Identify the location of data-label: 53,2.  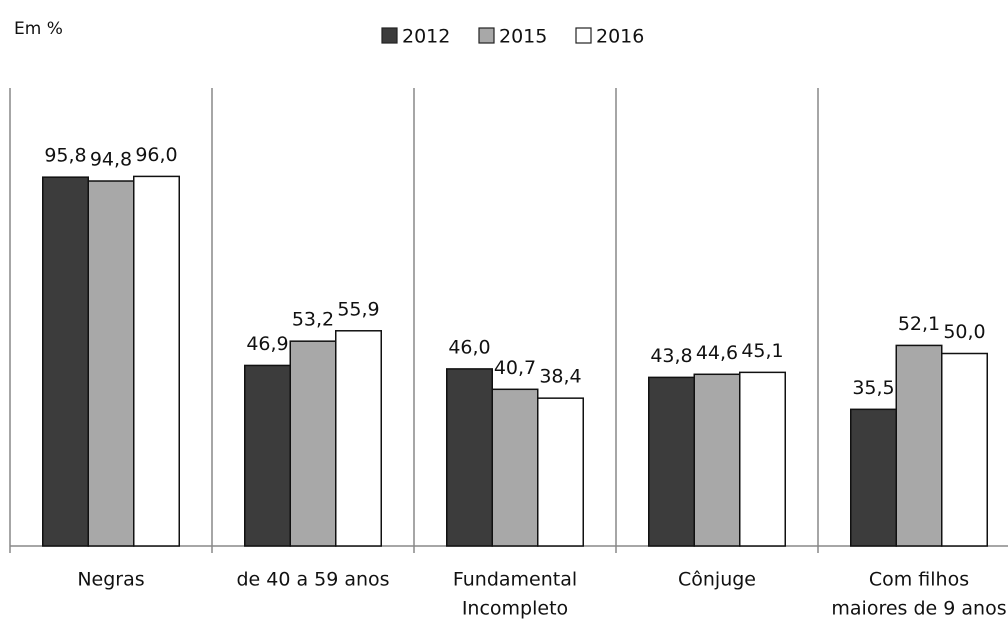
(313, 320).